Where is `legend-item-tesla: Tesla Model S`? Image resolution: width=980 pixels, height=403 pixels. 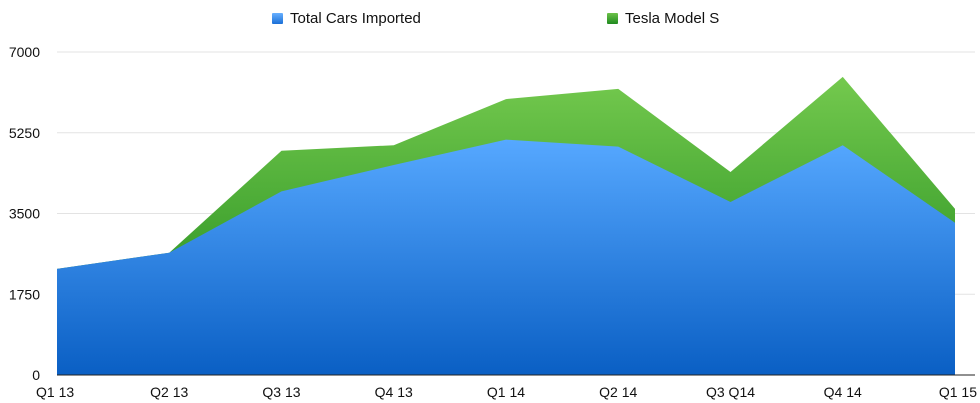
legend-item-tesla: Tesla Model S is located at coordinates (663, 18).